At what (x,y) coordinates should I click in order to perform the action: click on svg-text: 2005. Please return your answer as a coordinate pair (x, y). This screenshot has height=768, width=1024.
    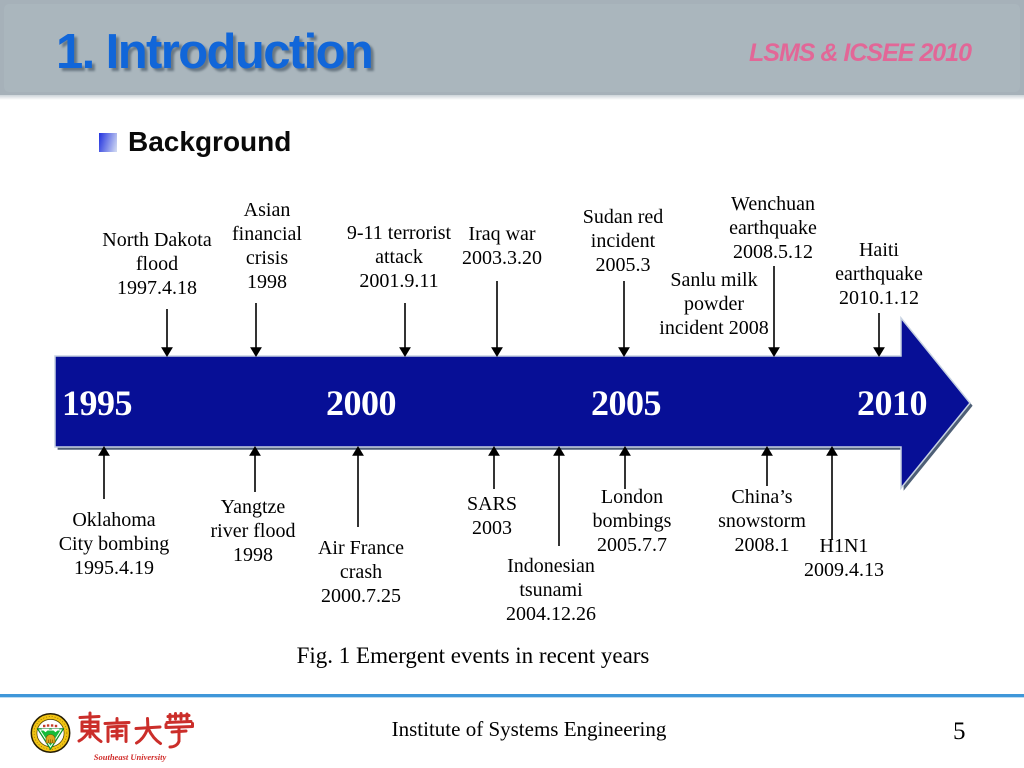
    Looking at the image, I should click on (626, 403).